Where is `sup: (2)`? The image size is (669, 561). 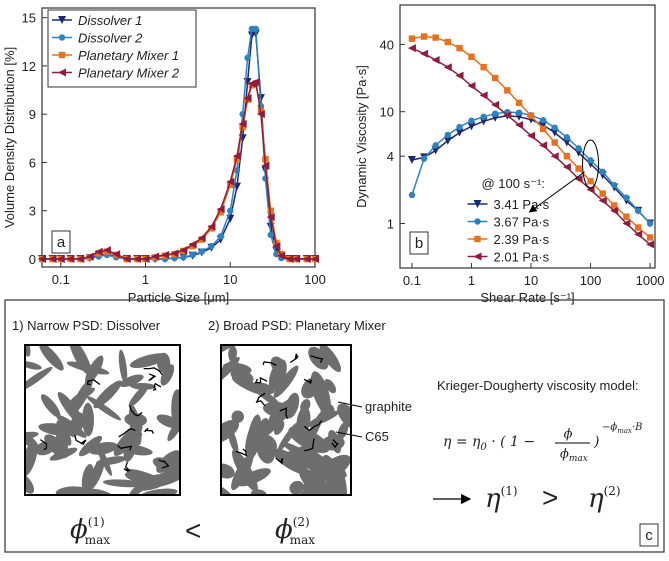 sup: (2) is located at coordinates (301, 522).